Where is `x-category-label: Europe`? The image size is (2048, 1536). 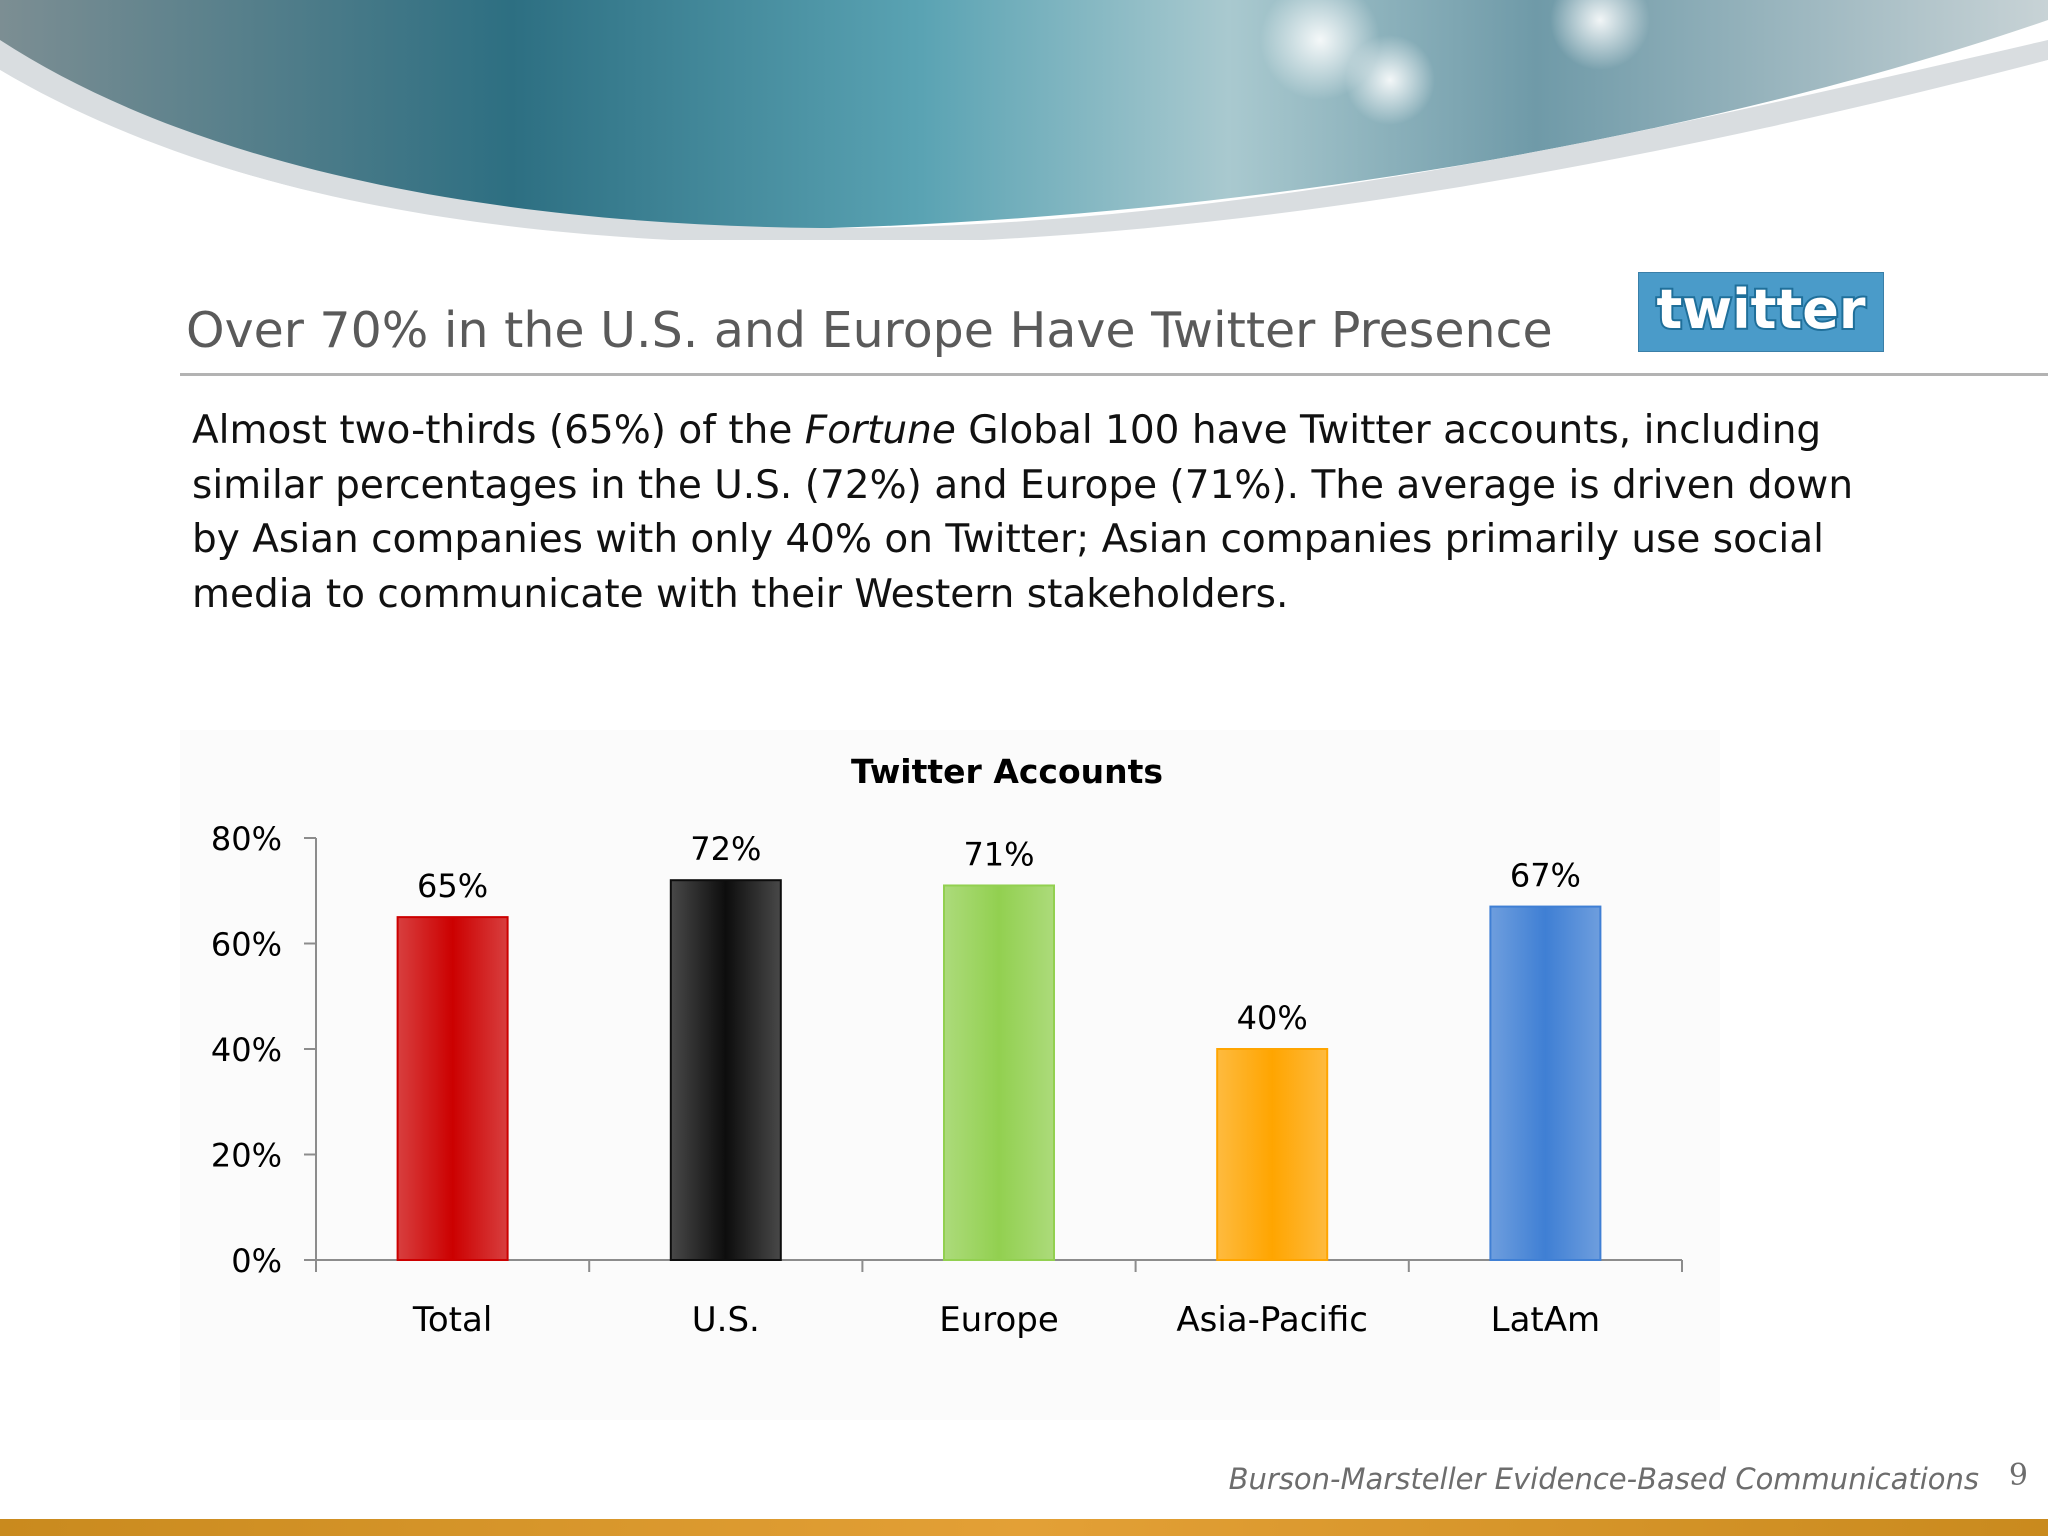
x-category-label: Europe is located at coordinates (999, 1320).